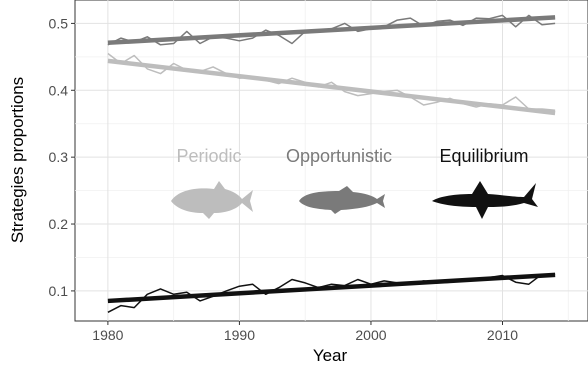 This screenshot has width=588, height=374. I want to click on x-tick-label: 2000, so click(370, 335).